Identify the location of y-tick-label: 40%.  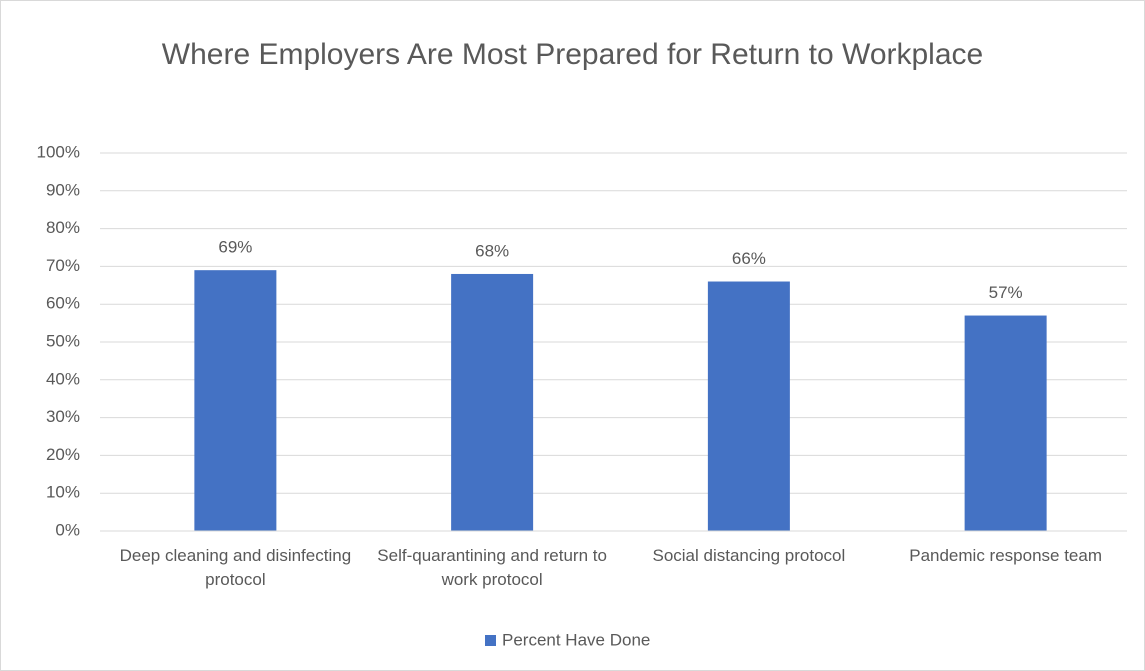
(63, 378).